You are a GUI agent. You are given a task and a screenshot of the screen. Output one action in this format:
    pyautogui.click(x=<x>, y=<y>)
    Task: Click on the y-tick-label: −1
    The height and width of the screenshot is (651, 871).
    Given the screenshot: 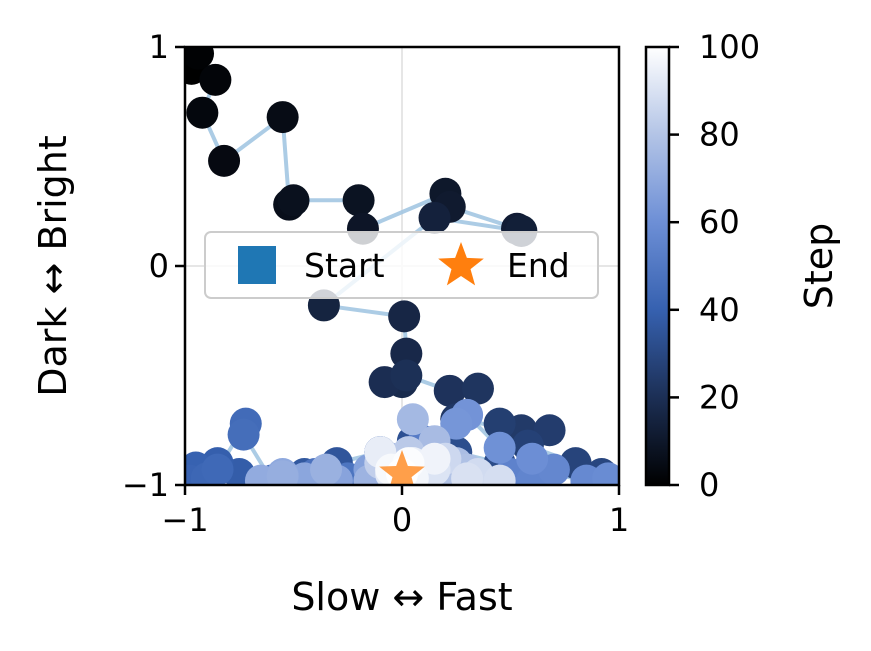 What is the action you would take?
    pyautogui.click(x=145, y=485)
    